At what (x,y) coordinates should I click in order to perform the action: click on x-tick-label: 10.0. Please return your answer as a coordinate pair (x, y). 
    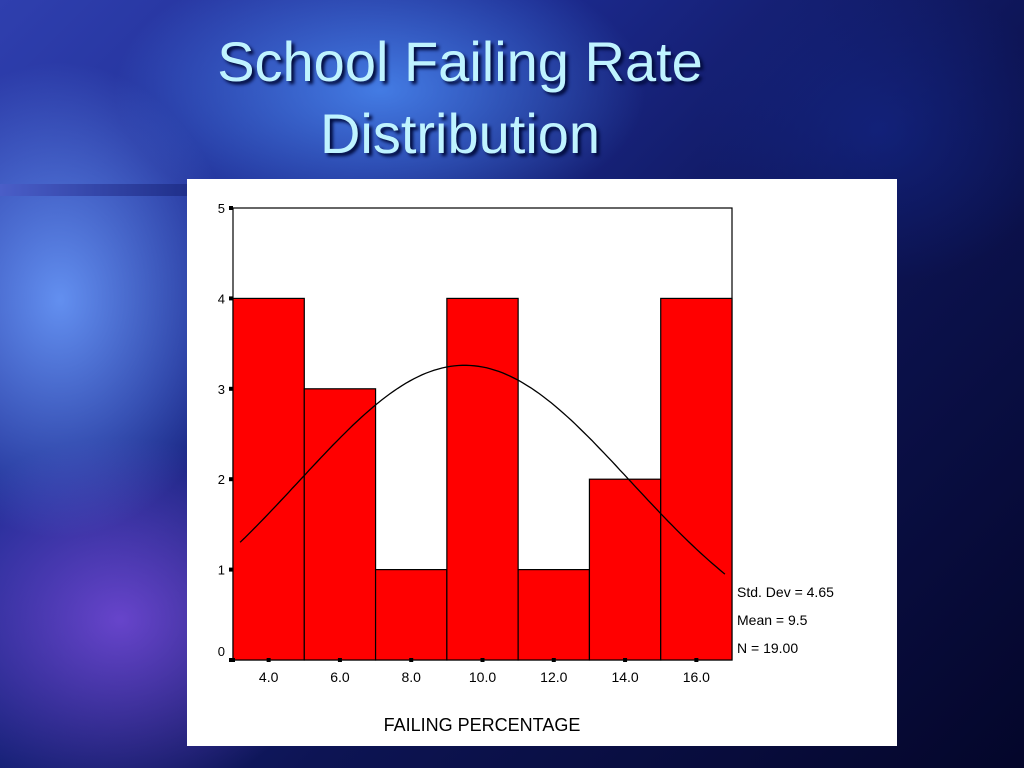
    Looking at the image, I should click on (482, 677).